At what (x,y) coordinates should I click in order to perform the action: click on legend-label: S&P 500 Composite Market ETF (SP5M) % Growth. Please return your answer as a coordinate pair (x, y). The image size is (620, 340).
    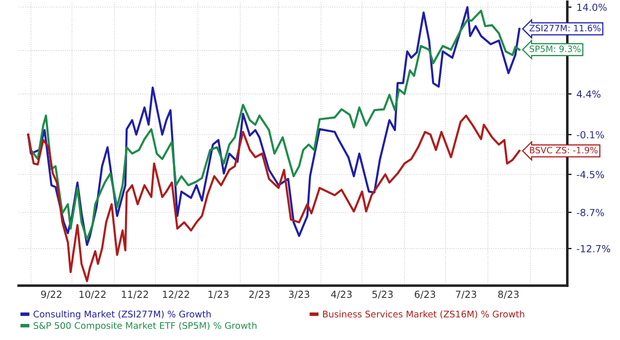
    Looking at the image, I should click on (145, 326).